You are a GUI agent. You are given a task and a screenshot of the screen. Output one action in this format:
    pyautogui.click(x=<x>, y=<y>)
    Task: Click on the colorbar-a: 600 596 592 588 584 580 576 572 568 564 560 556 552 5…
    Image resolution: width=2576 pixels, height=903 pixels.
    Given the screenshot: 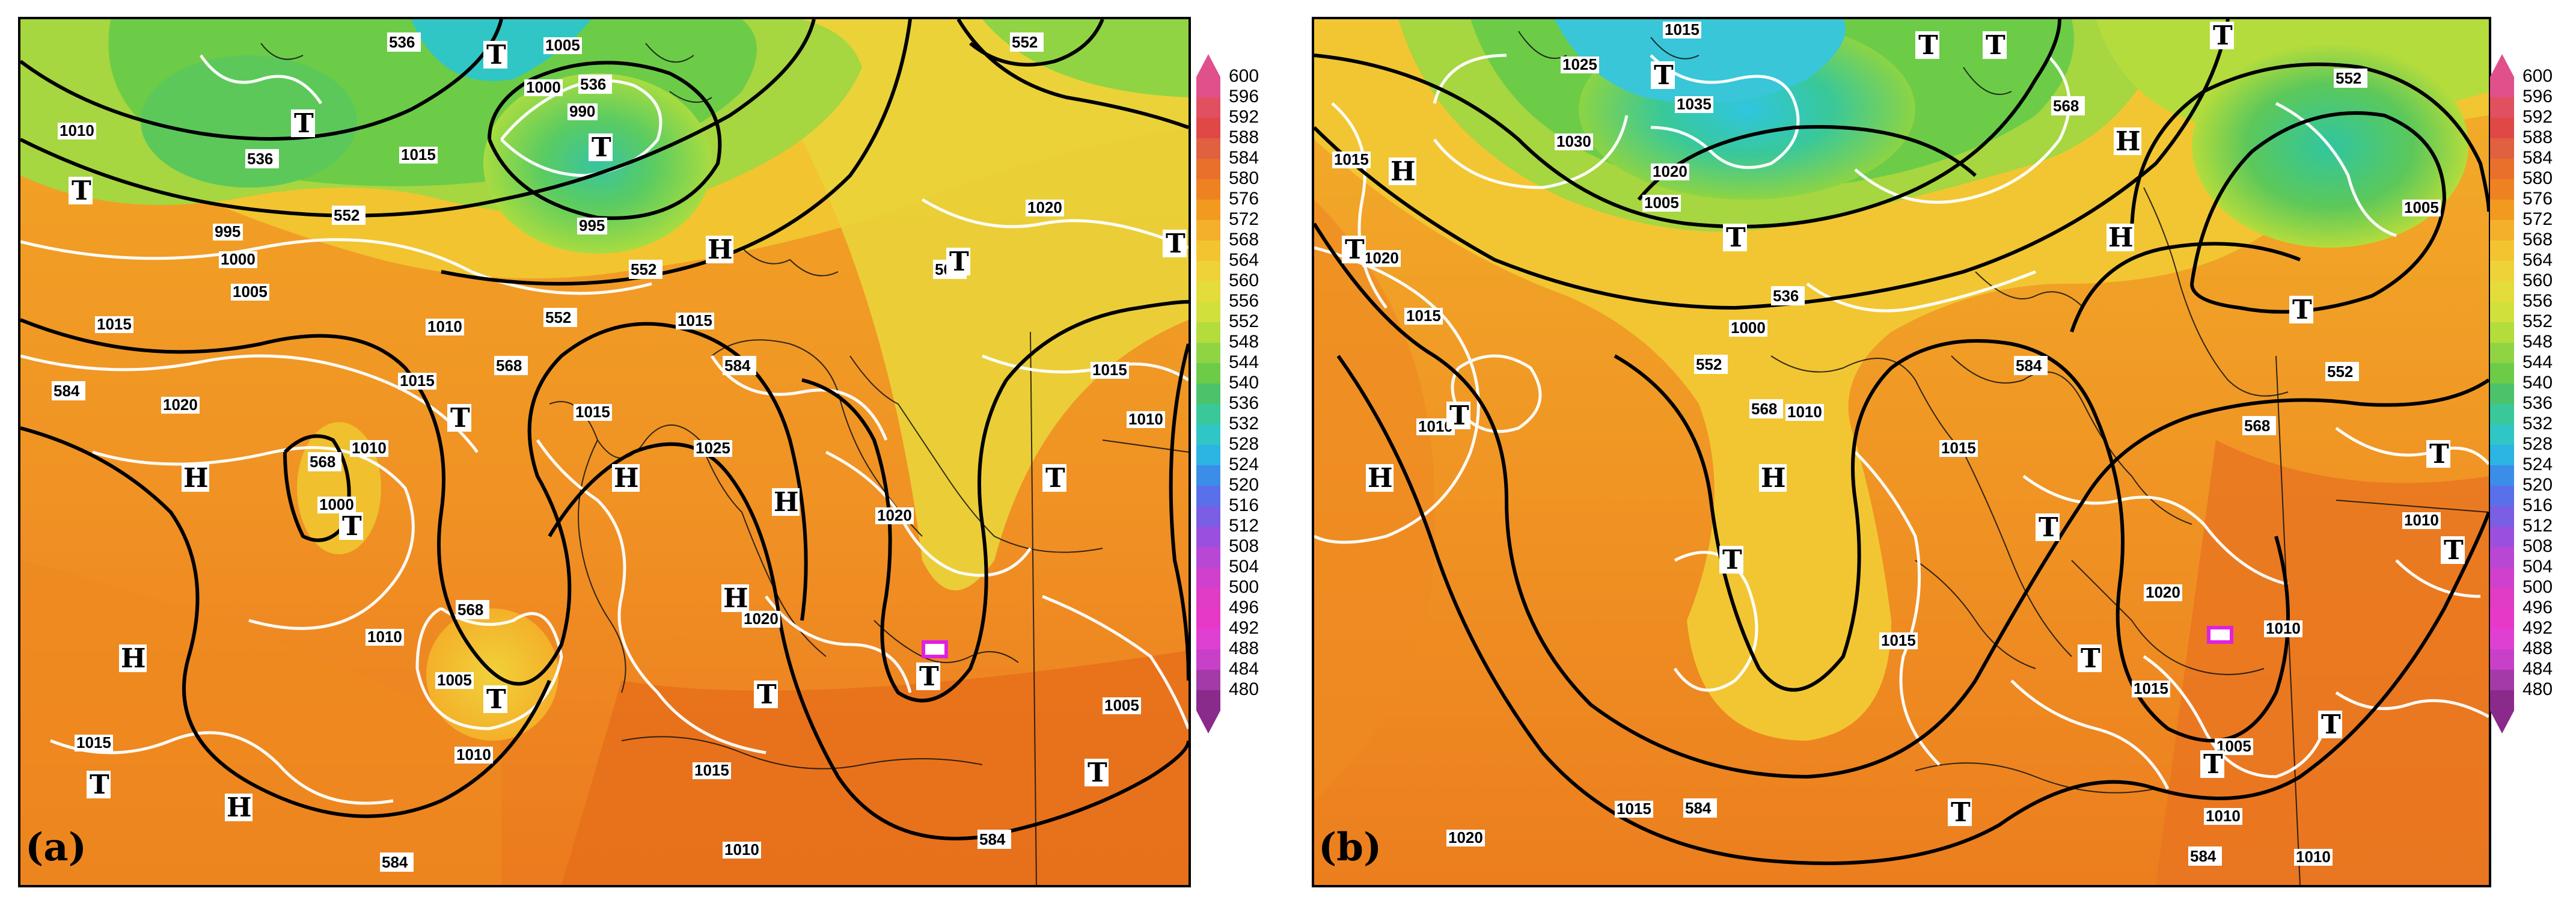 What is the action you would take?
    pyautogui.click(x=1227, y=393)
    